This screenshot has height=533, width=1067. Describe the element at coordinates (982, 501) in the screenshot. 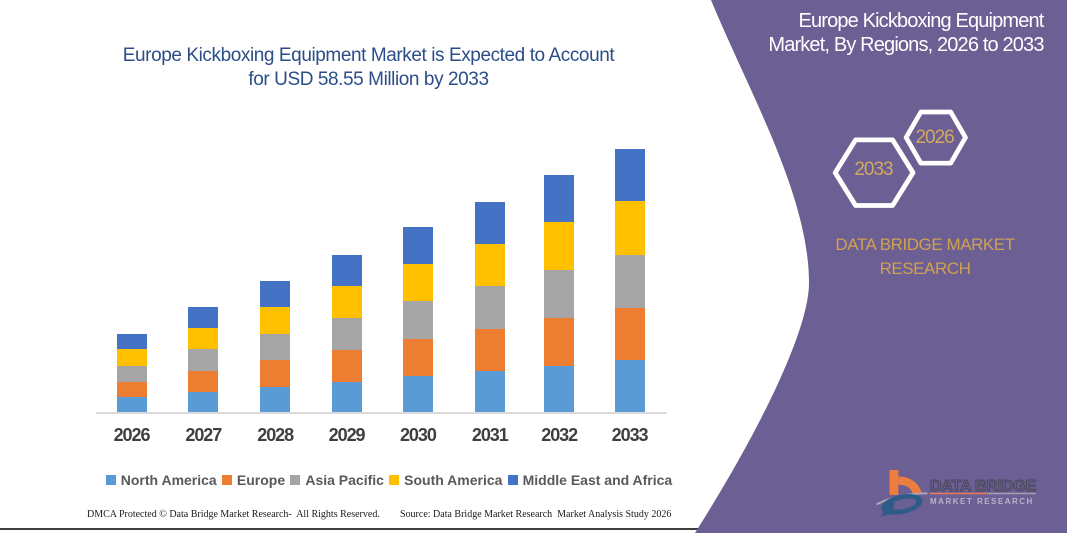

I see `svg-text: MARKET RESEARCH` at that location.